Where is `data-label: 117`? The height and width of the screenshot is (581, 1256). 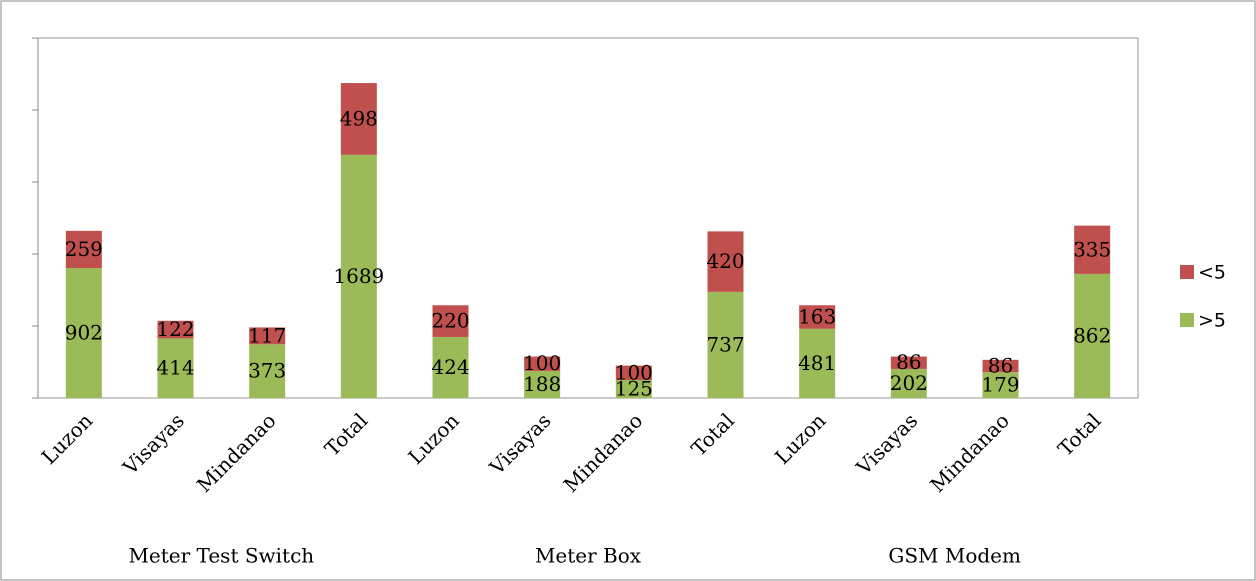
data-label: 117 is located at coordinates (267, 335).